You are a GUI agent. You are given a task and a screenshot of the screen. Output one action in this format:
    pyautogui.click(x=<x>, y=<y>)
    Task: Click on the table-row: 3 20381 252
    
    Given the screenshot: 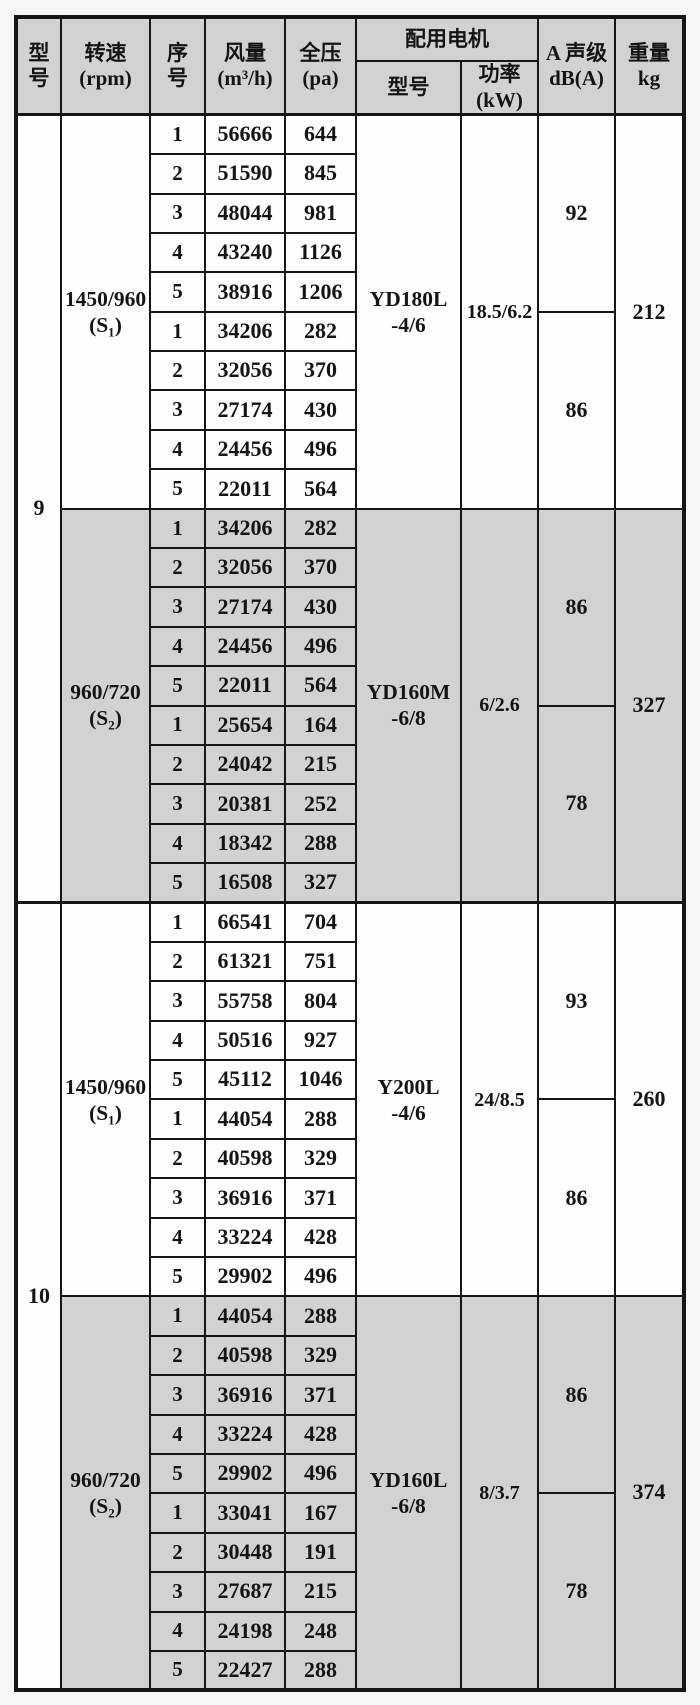 What is the action you would take?
    pyautogui.click(x=350, y=804)
    